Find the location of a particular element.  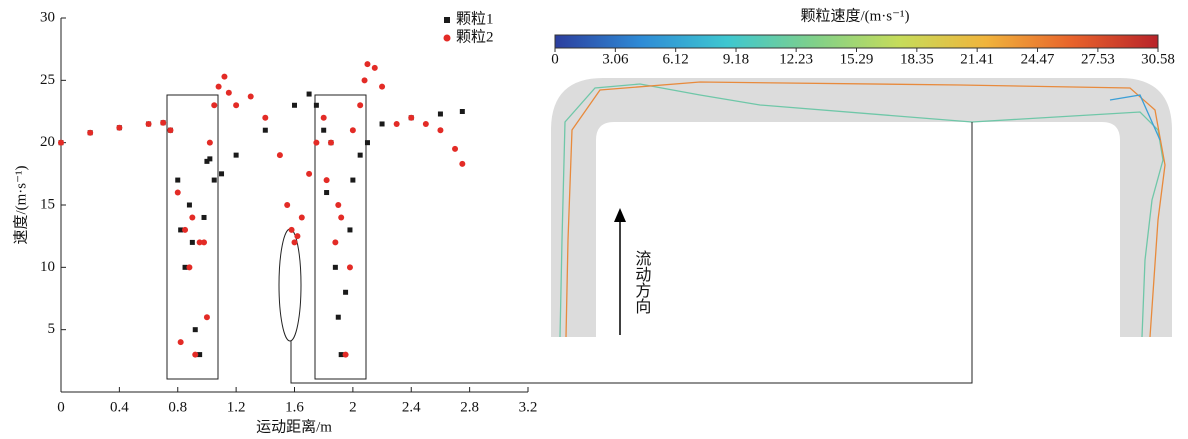

flow-label: 流动方向 is located at coordinates (641, 282).